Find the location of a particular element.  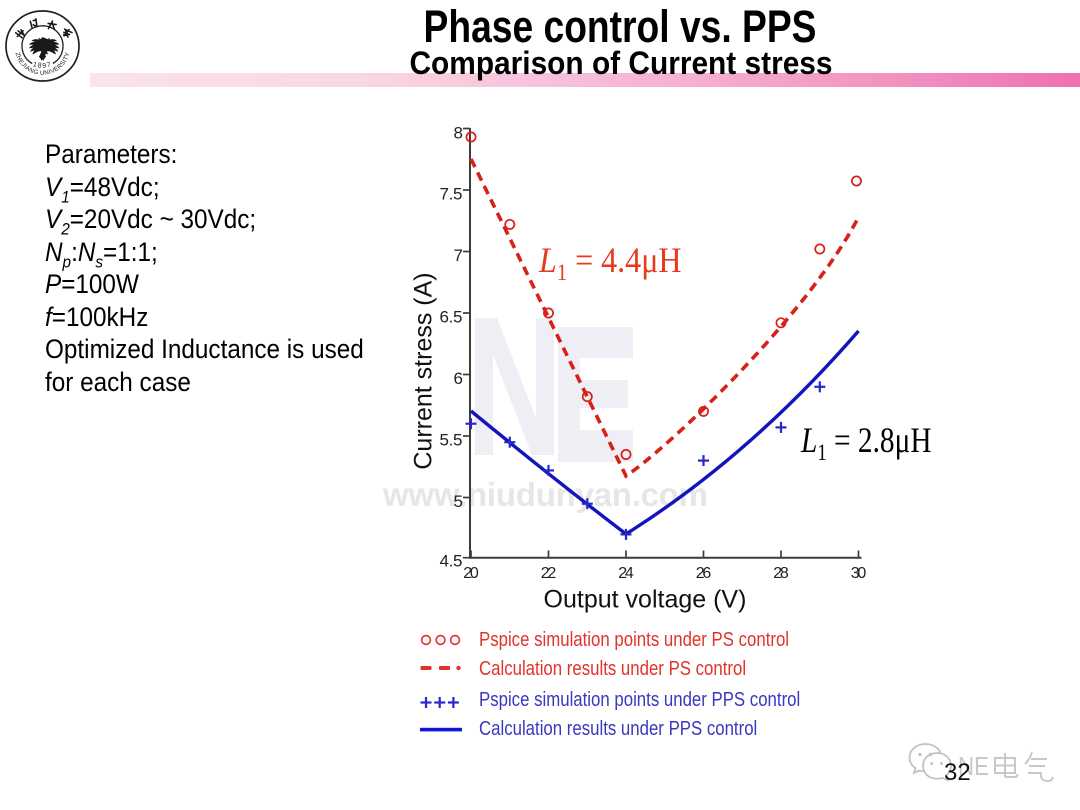

svg-text: 8 is located at coordinates (458, 132).